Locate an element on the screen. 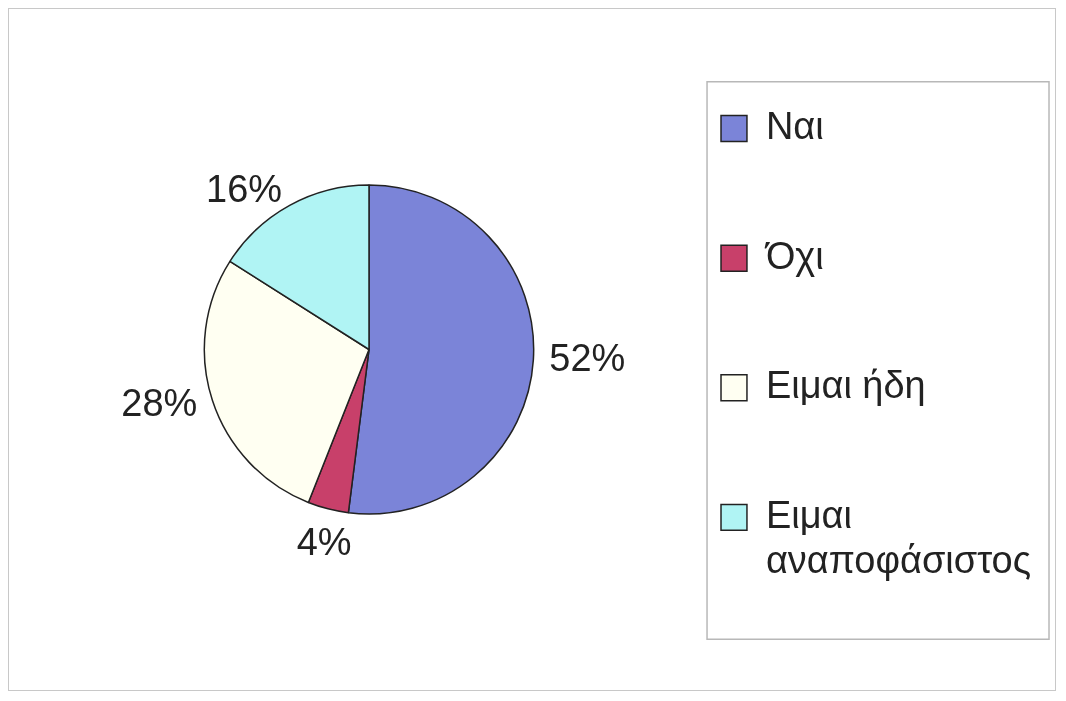 The width and height of the screenshot is (1066, 701). data-label: 52% is located at coordinates (587, 358).